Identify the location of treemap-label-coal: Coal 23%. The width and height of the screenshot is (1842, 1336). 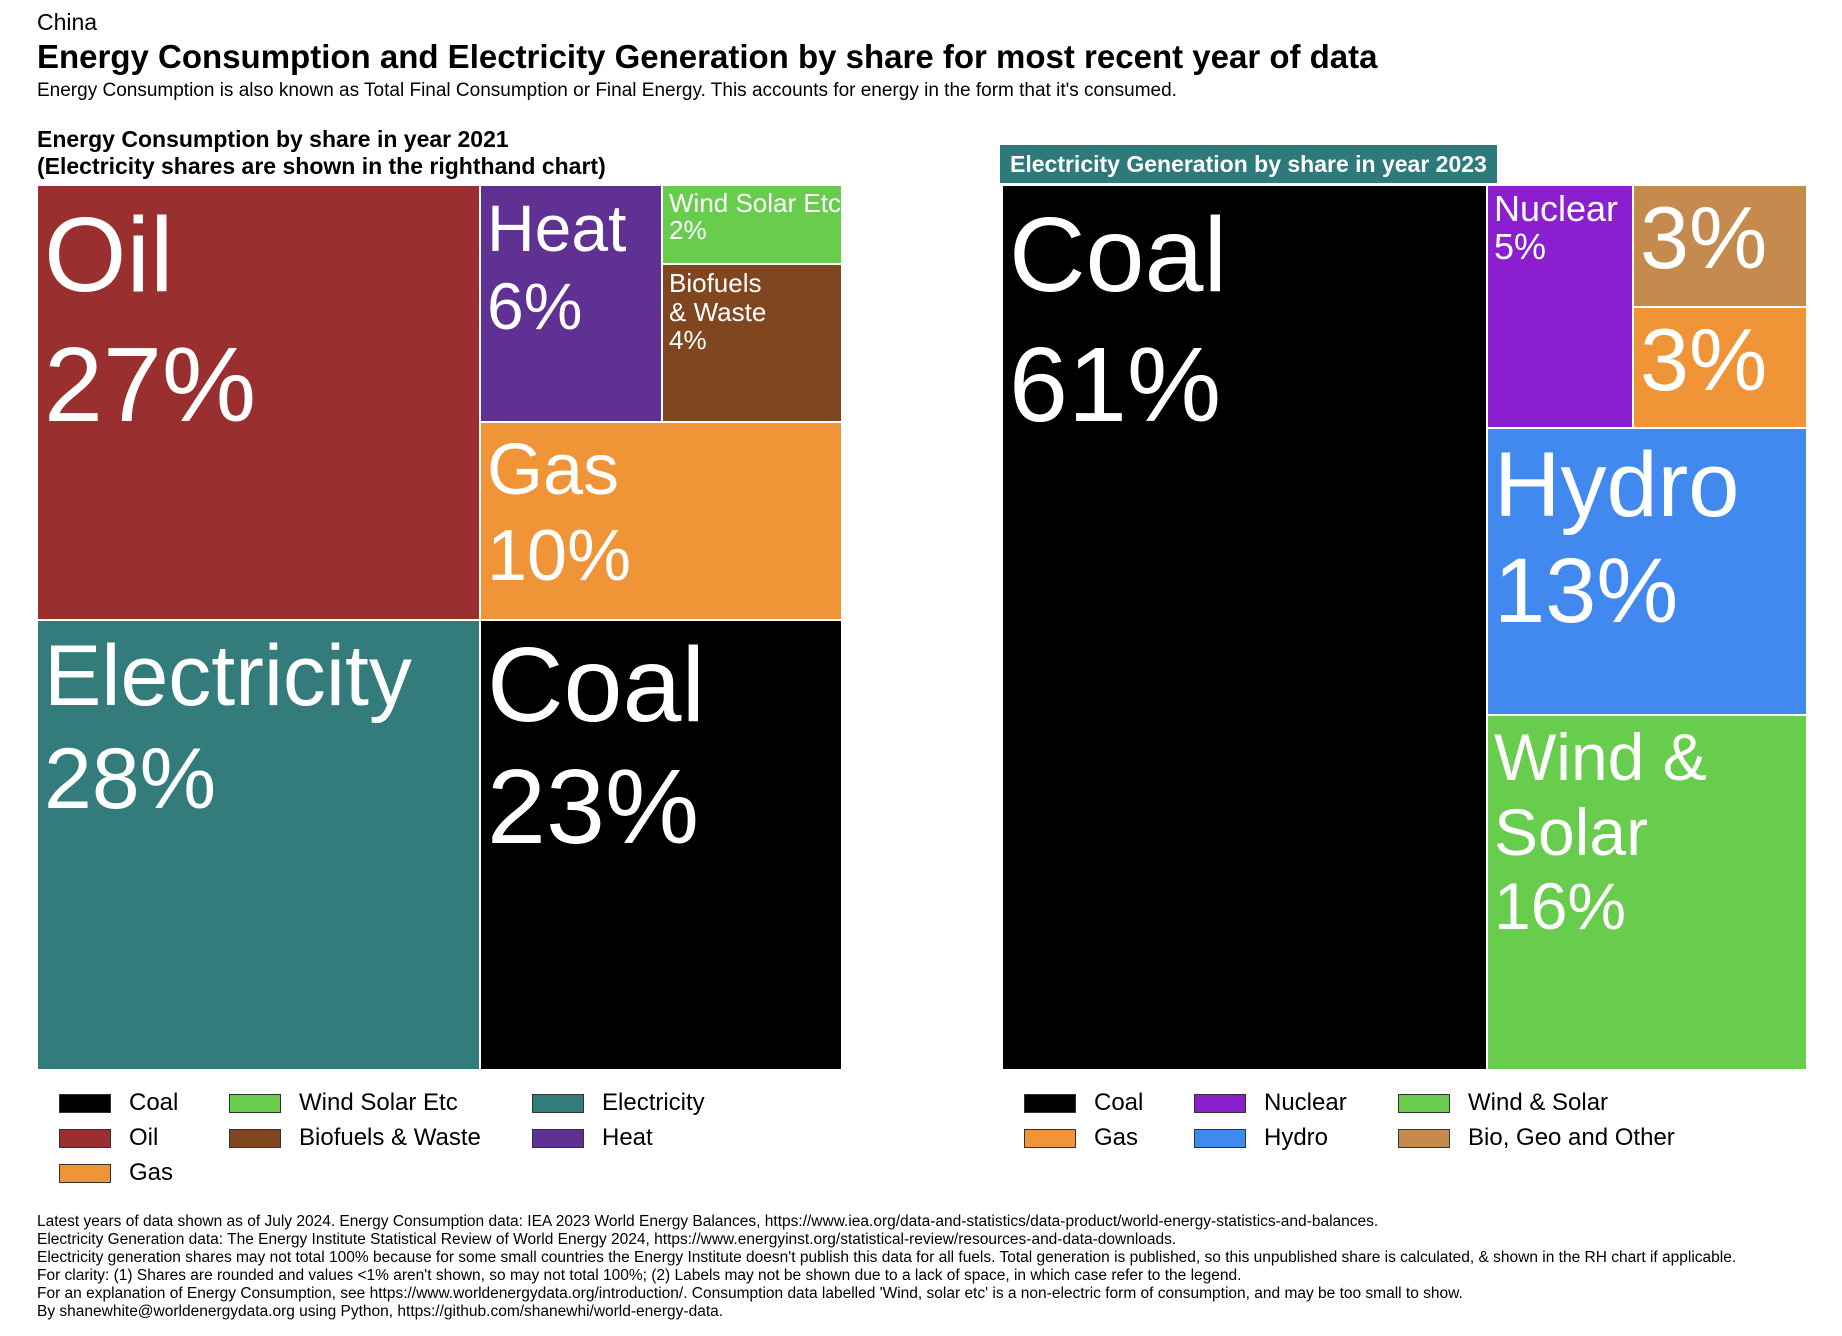
(596, 747).